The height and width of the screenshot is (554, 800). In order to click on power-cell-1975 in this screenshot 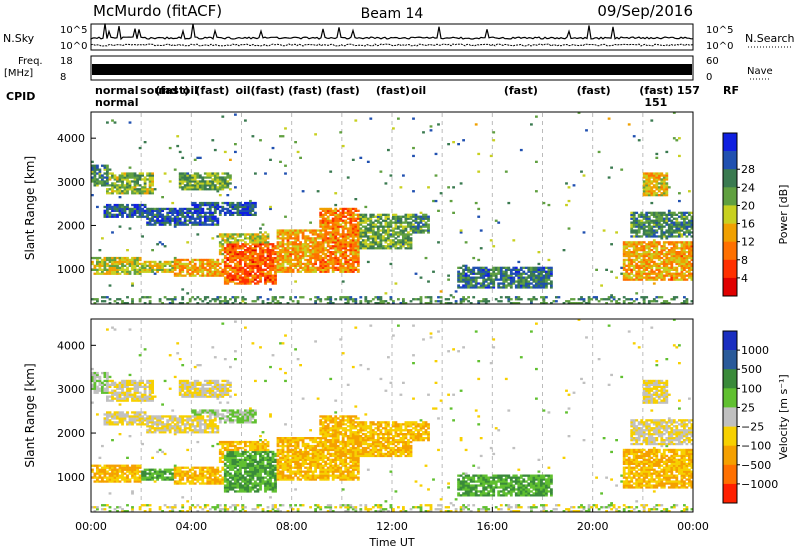, I will do `click(298, 250)`.